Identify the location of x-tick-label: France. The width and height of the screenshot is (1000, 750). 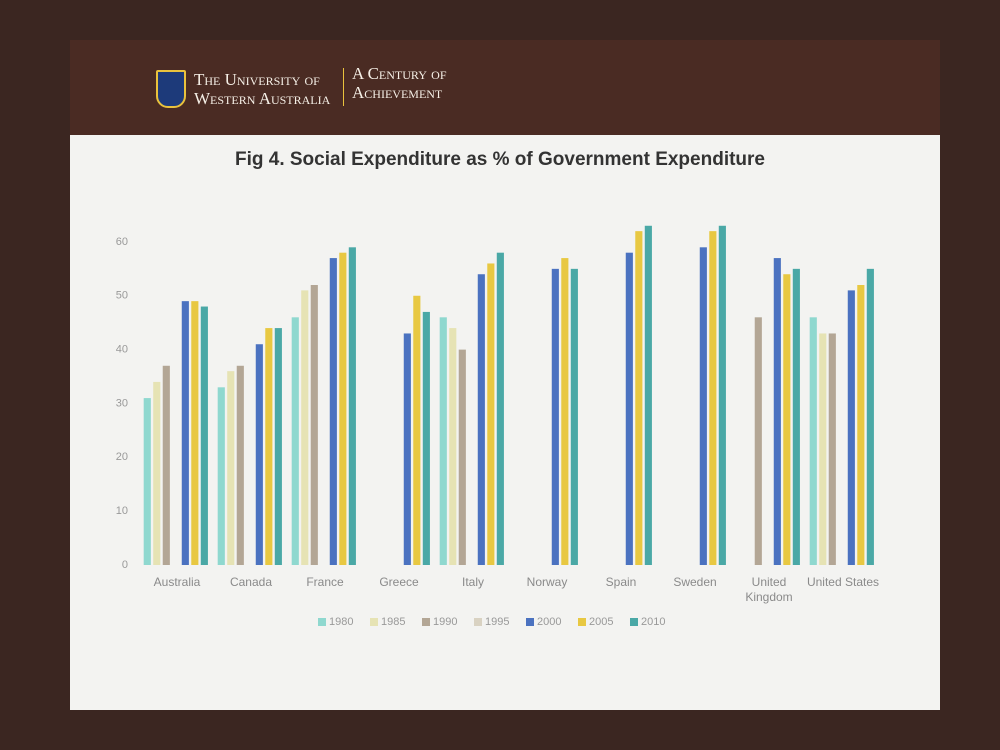
(325, 582).